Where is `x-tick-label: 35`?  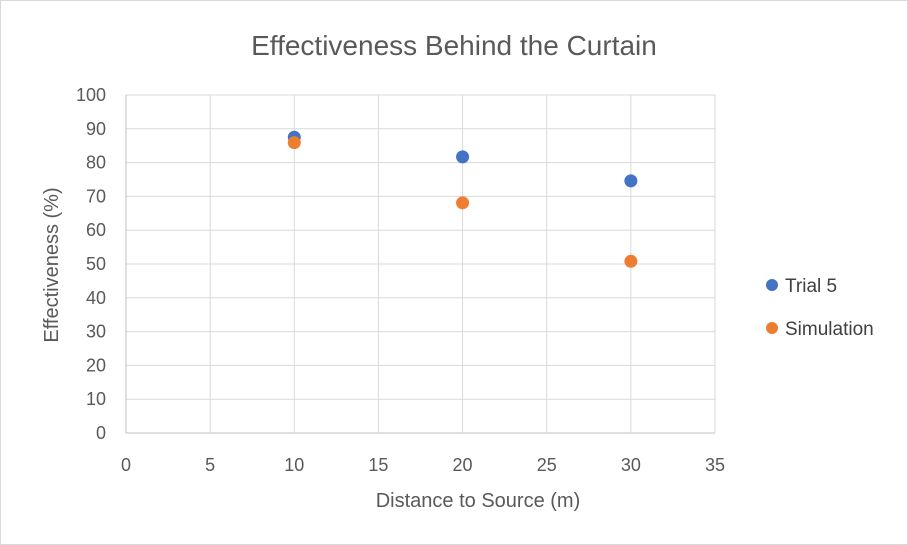
x-tick-label: 35 is located at coordinates (715, 465).